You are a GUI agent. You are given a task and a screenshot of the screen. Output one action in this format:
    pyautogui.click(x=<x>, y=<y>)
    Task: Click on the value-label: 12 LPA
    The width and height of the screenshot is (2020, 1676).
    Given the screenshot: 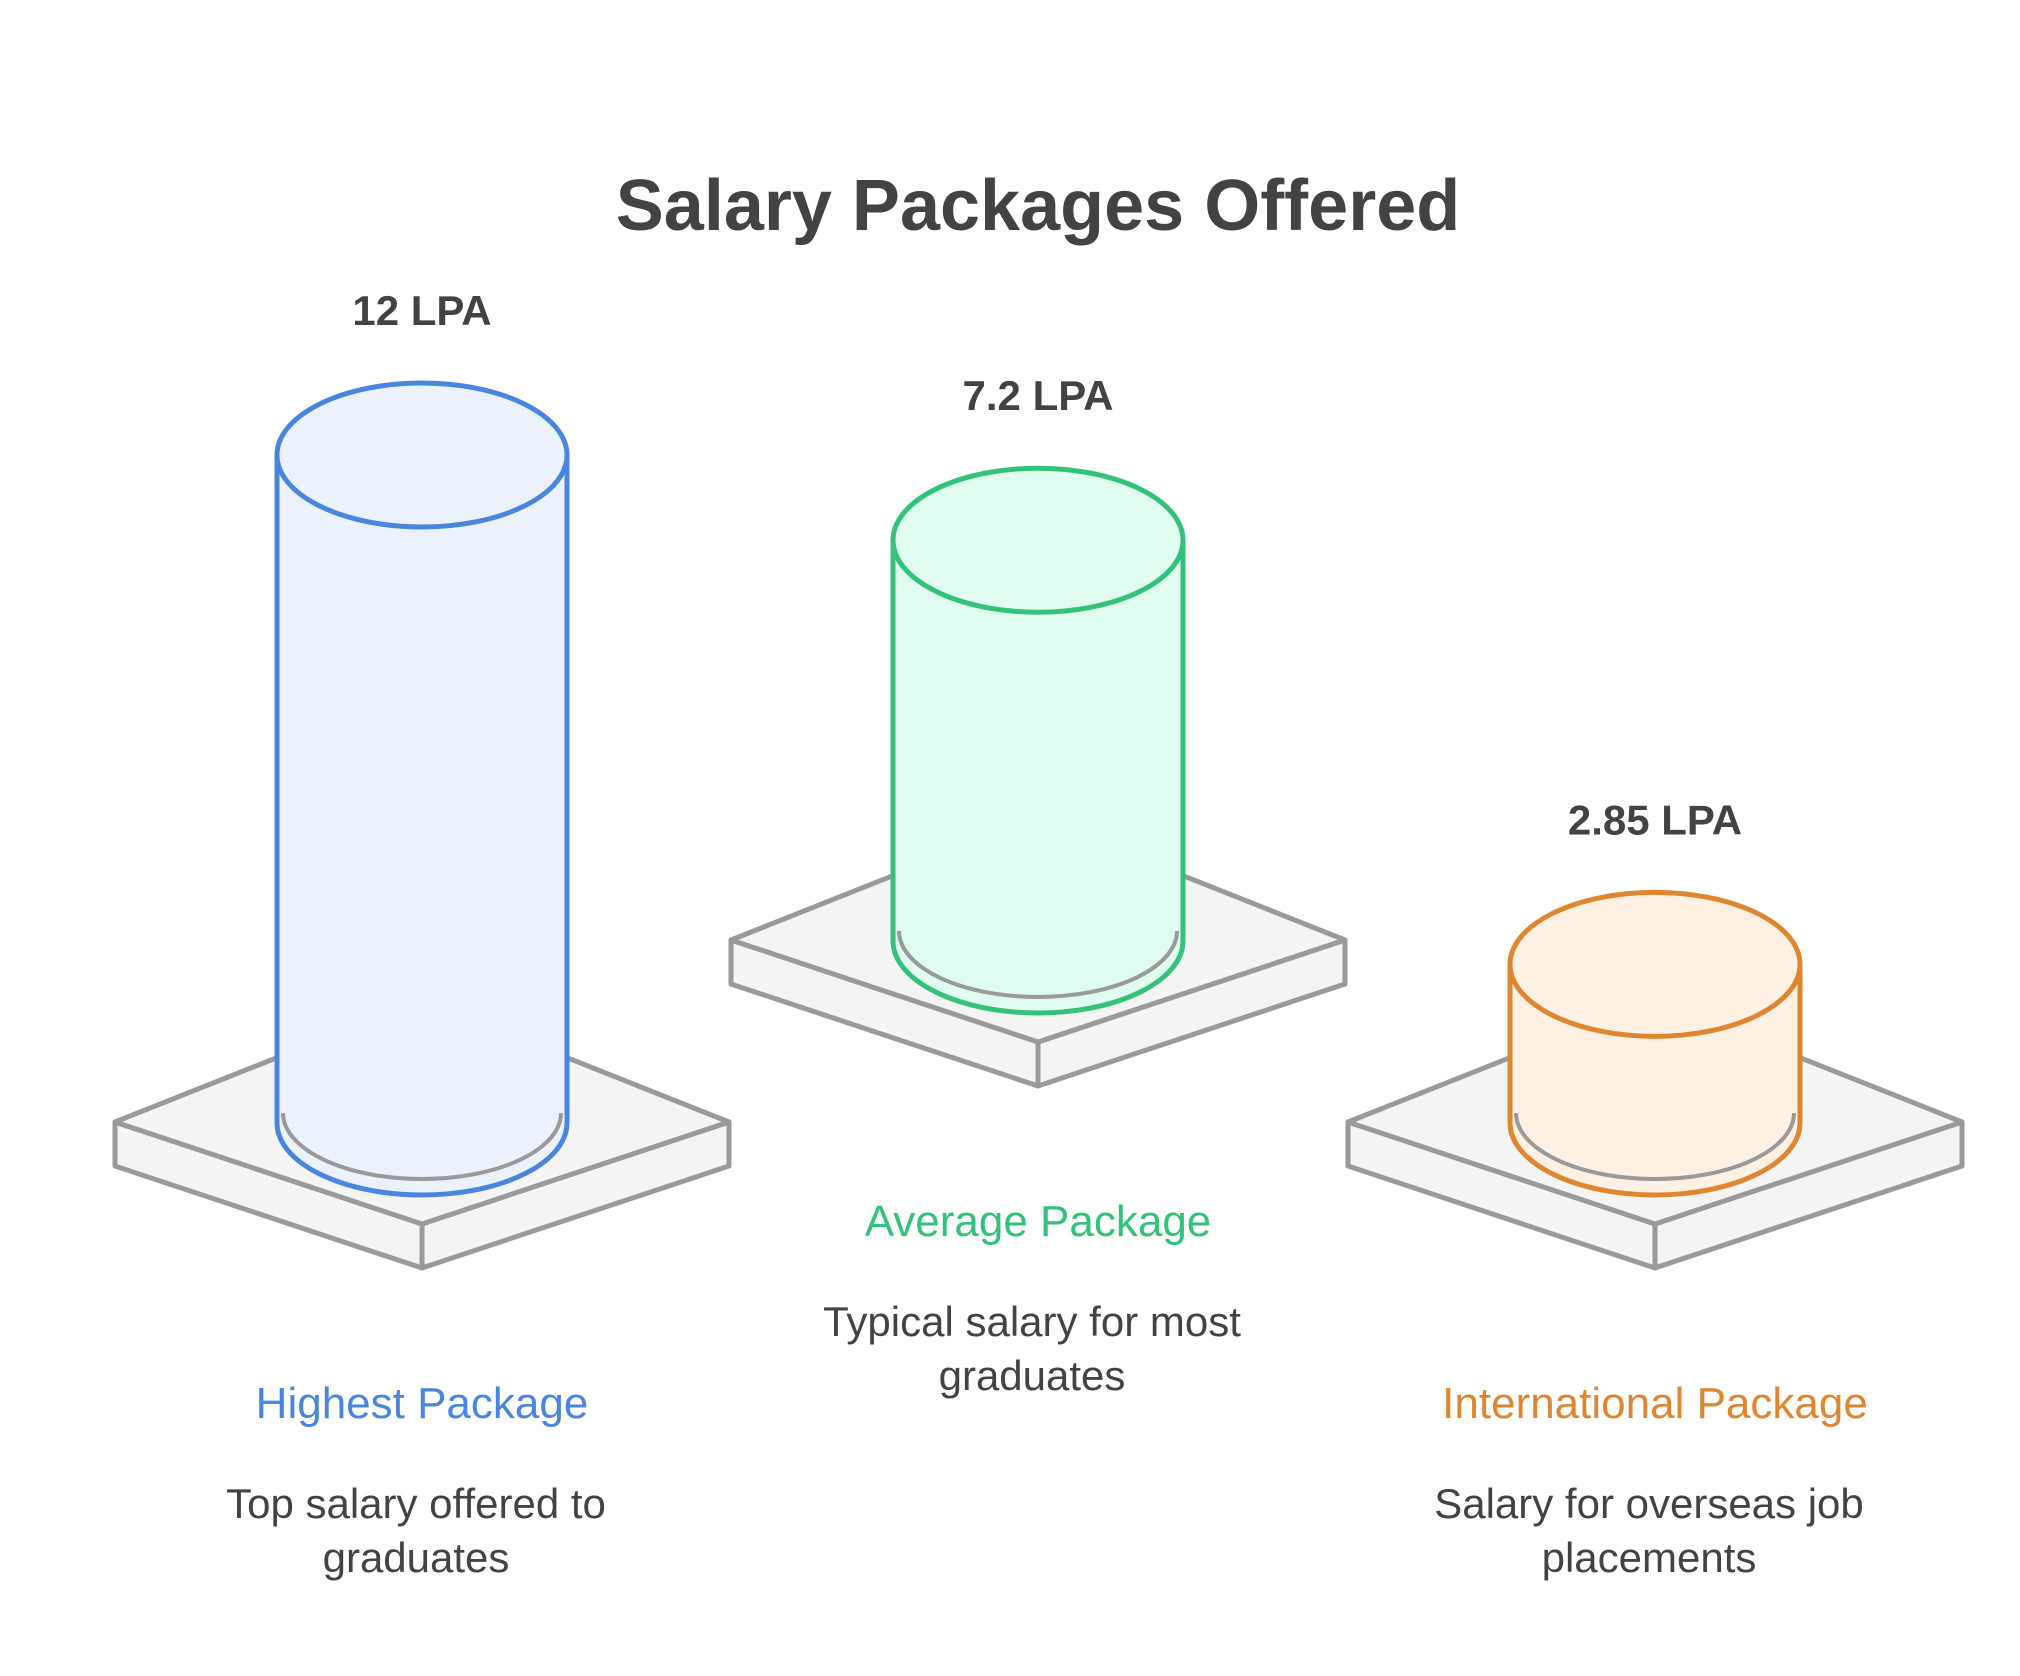 What is the action you would take?
    pyautogui.click(x=421, y=310)
    